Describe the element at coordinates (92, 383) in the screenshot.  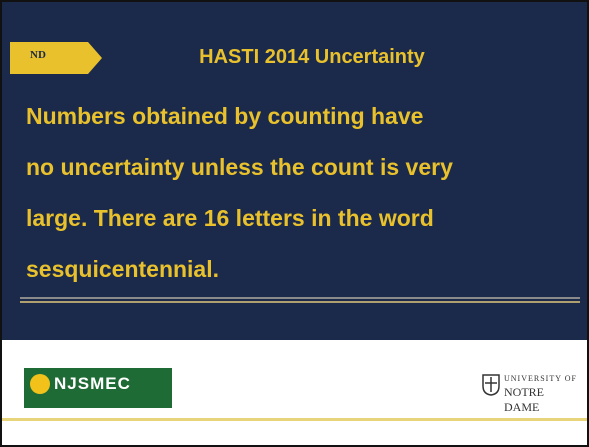
I see `njsmec-logo-text: NJSMEC` at that location.